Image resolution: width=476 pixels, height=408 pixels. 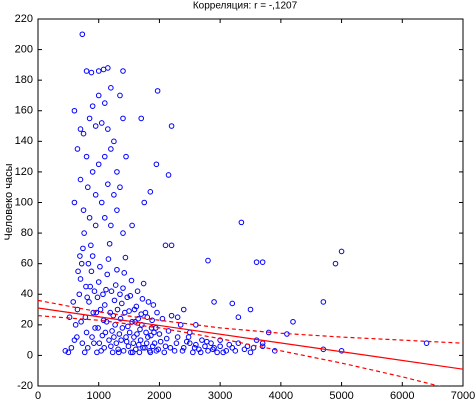 I want to click on x-tick-label: 0, so click(x=38, y=396).